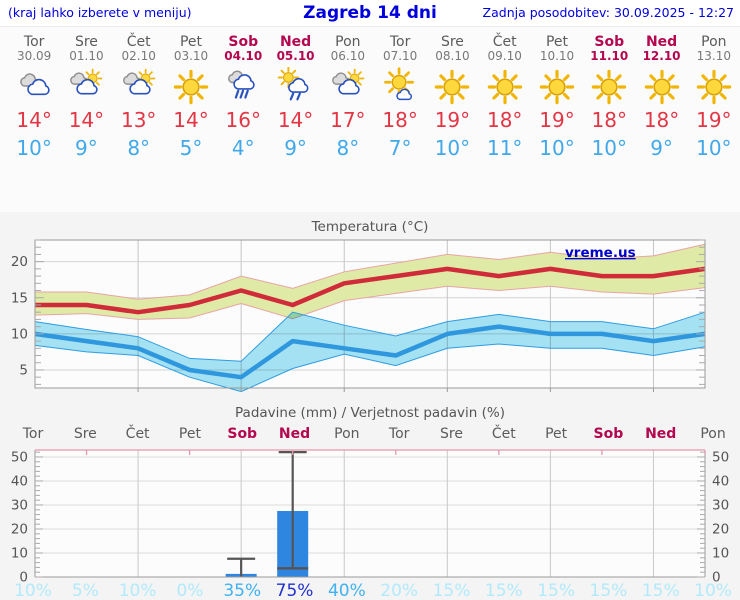 The height and width of the screenshot is (600, 740). I want to click on forecast-day-column: Pet 10.10 19° 10°, so click(557, 120).